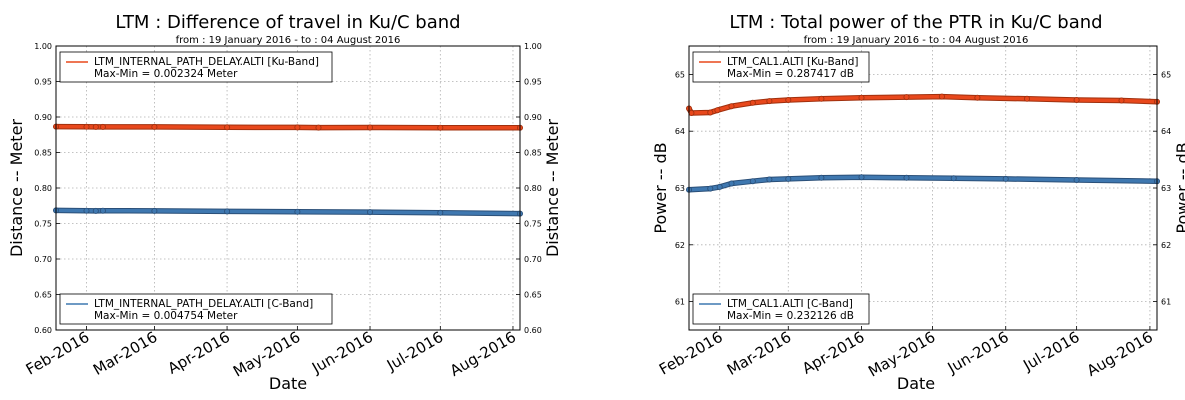  What do you see at coordinates (287, 22) in the screenshot?
I see `chart-title: LTM : Difference of travel in Ku/C band` at bounding box center [287, 22].